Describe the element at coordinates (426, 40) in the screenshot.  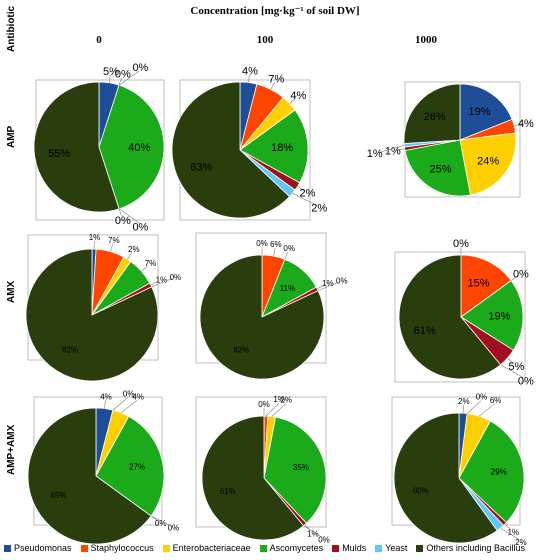
I see `column-label-1000: 1000` at that location.